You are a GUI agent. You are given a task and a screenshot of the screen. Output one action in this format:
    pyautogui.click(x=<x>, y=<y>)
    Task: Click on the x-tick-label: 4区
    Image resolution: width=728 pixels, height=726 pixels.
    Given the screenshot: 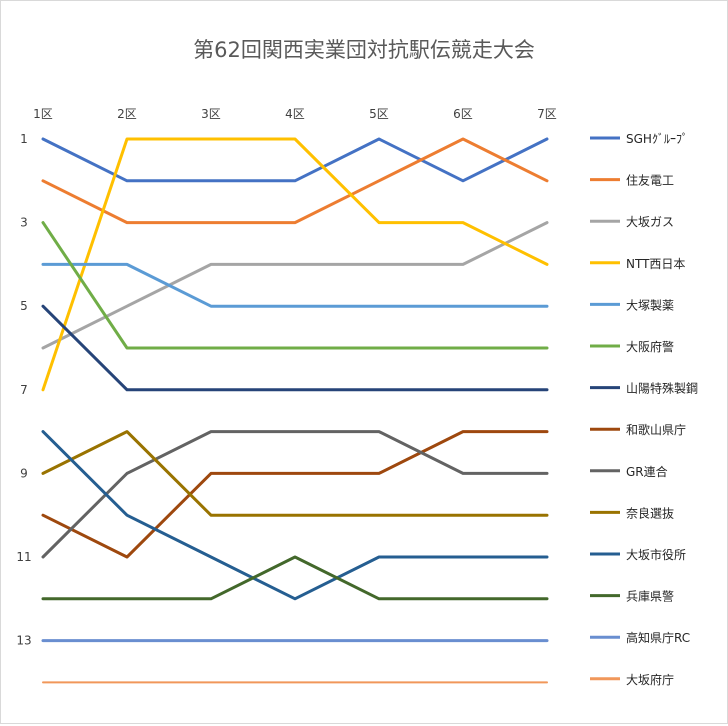 What is the action you would take?
    pyautogui.click(x=295, y=114)
    